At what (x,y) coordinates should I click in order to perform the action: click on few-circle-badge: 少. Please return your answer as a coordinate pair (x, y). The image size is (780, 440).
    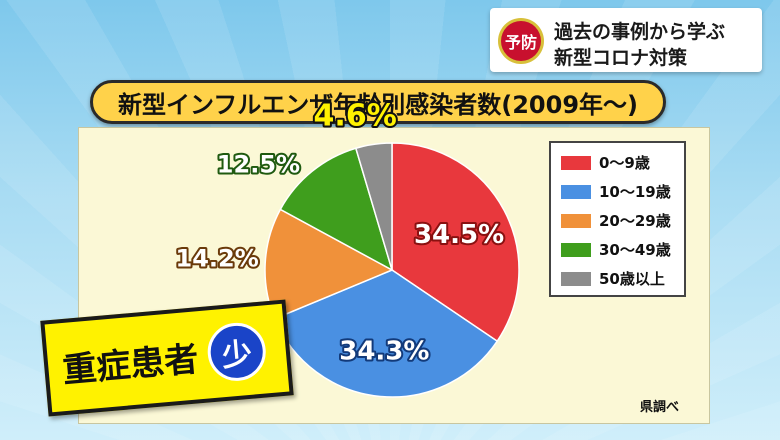
    Looking at the image, I should click on (237, 352).